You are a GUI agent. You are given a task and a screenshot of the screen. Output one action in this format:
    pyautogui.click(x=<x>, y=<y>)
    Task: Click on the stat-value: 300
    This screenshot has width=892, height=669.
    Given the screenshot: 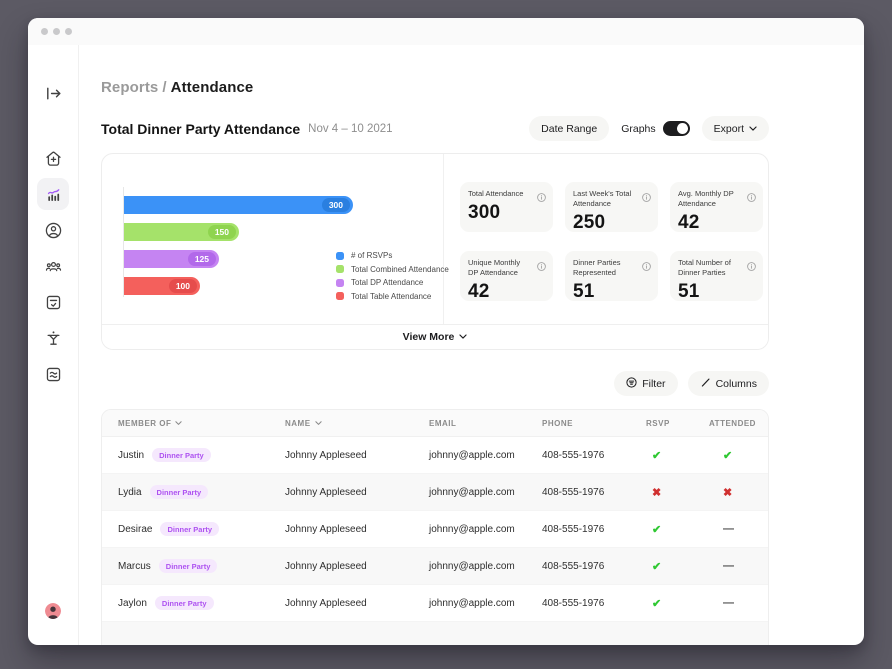 What is the action you would take?
    pyautogui.click(x=484, y=212)
    